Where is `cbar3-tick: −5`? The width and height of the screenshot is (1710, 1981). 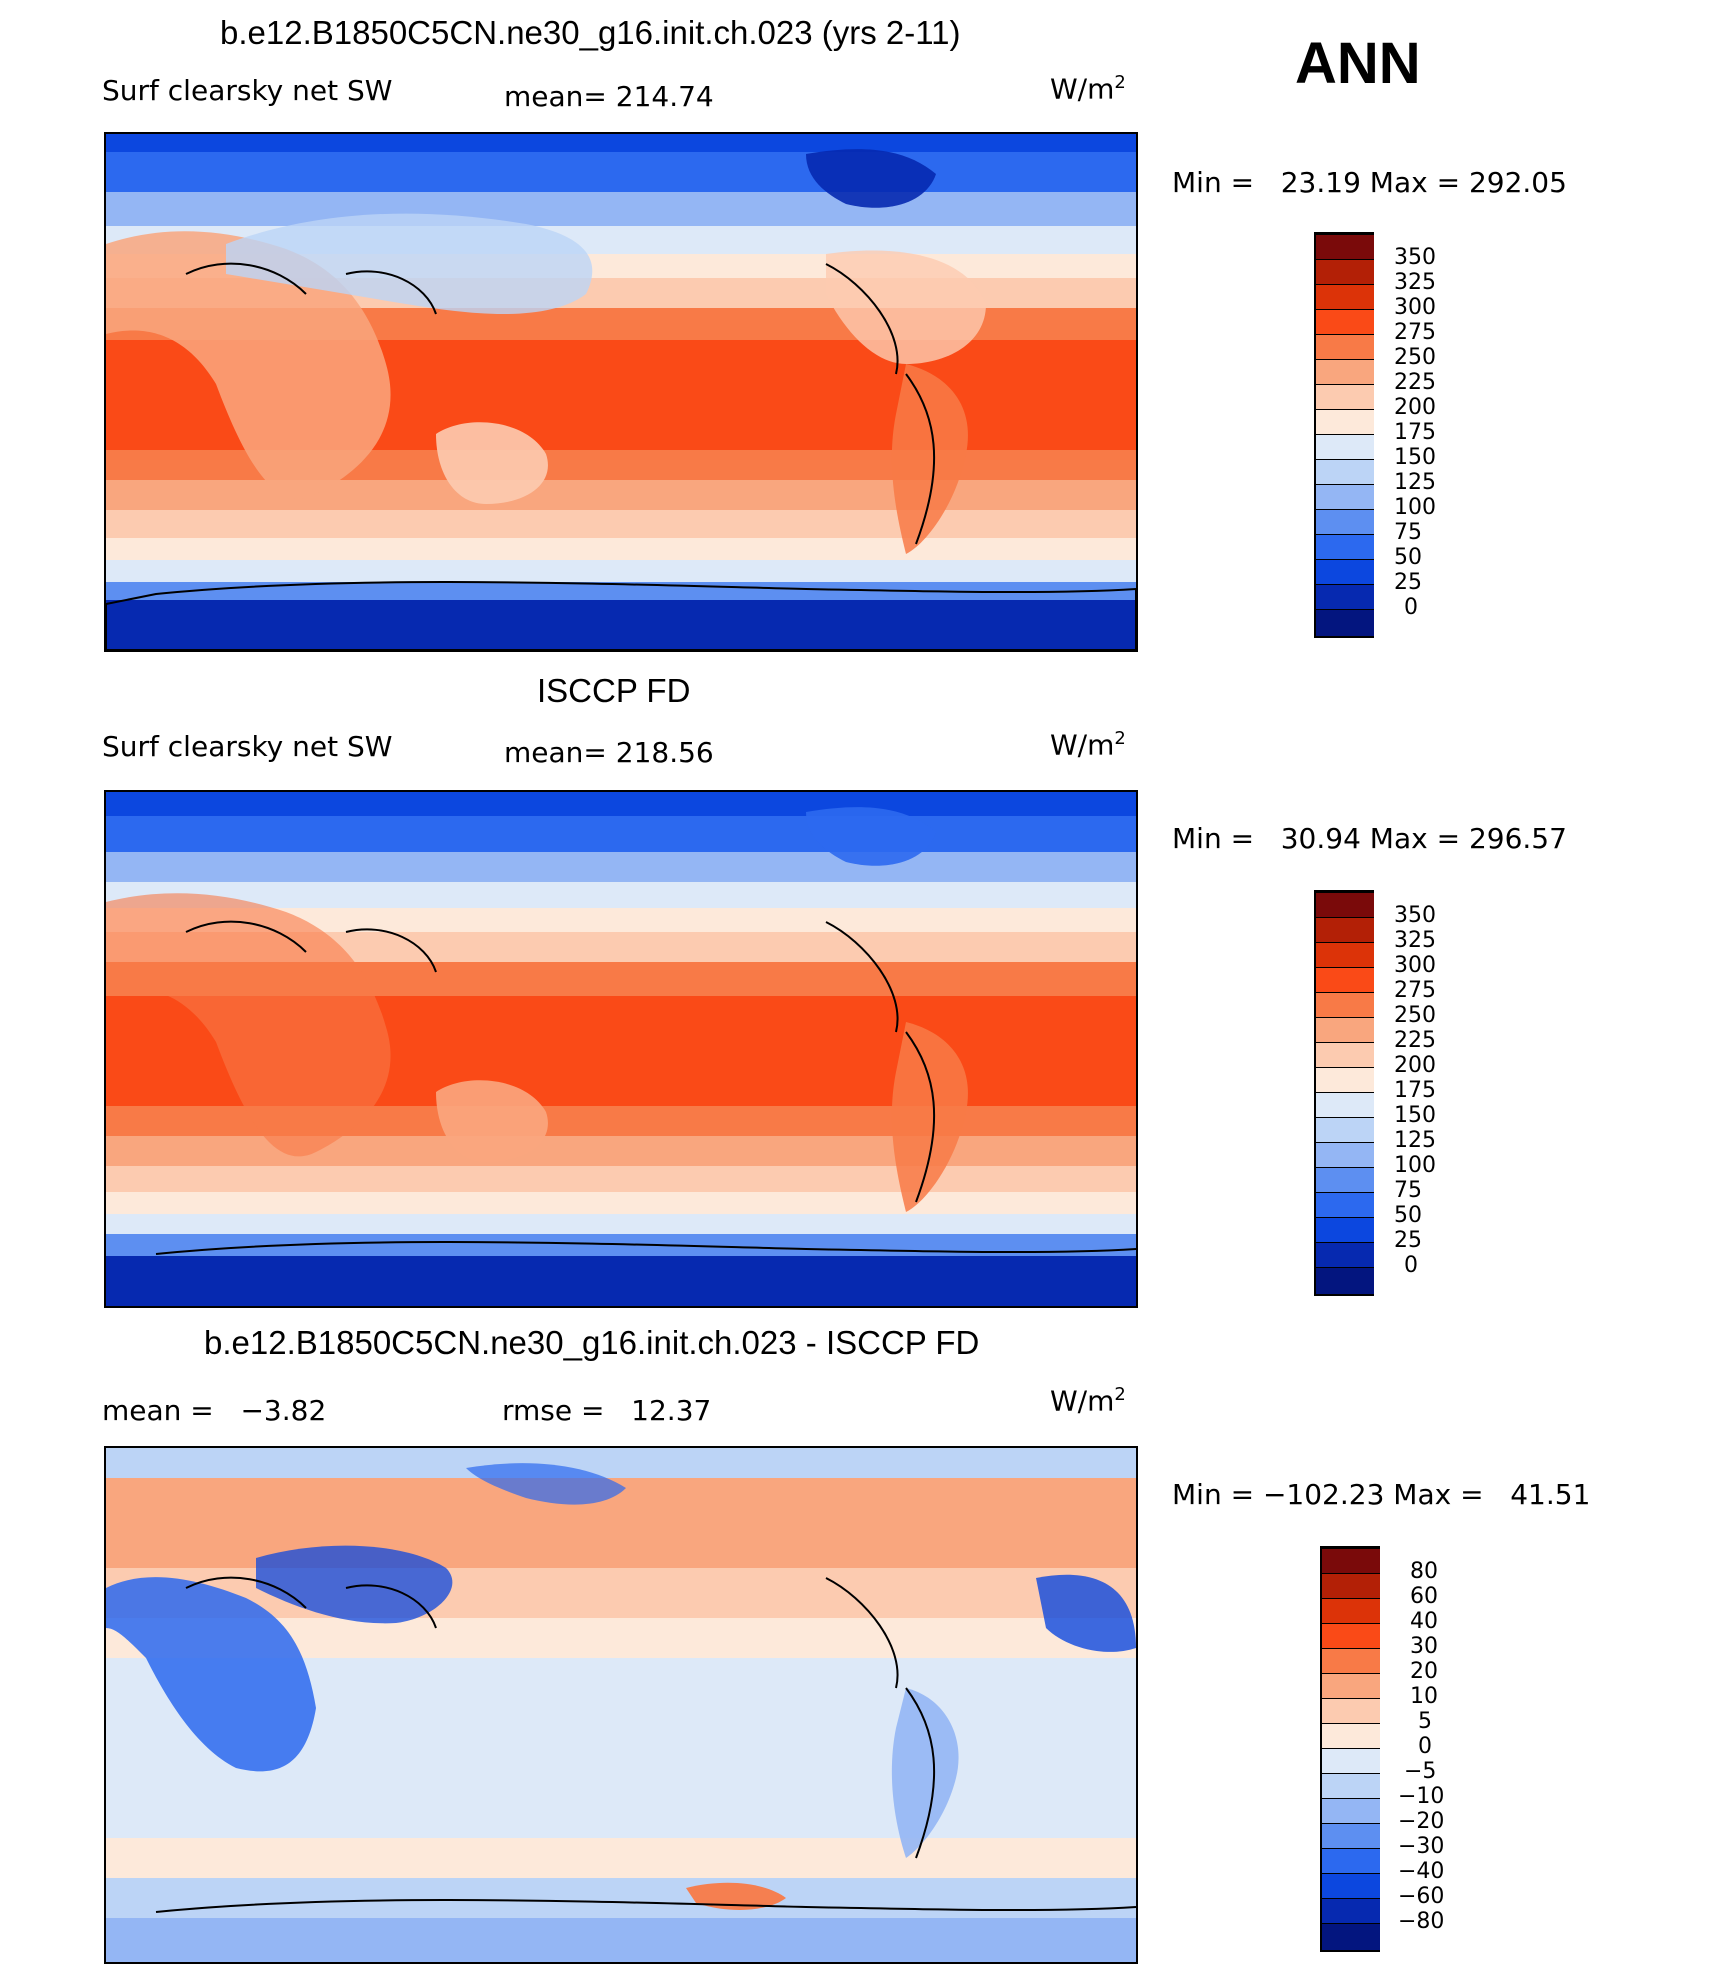 cbar3-tick: −5 is located at coordinates (1420, 1771).